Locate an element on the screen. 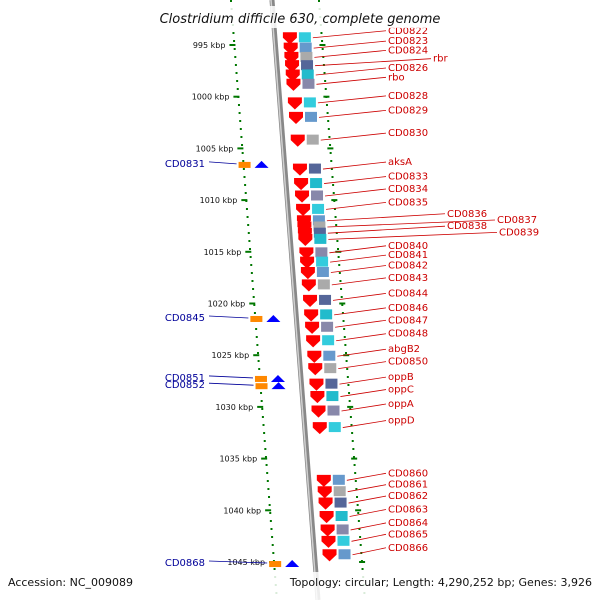  gene-label-forward: CD0835 is located at coordinates (408, 202).